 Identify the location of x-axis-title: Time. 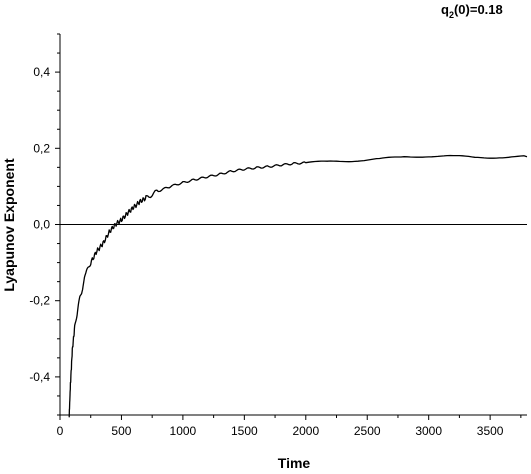
(294, 463).